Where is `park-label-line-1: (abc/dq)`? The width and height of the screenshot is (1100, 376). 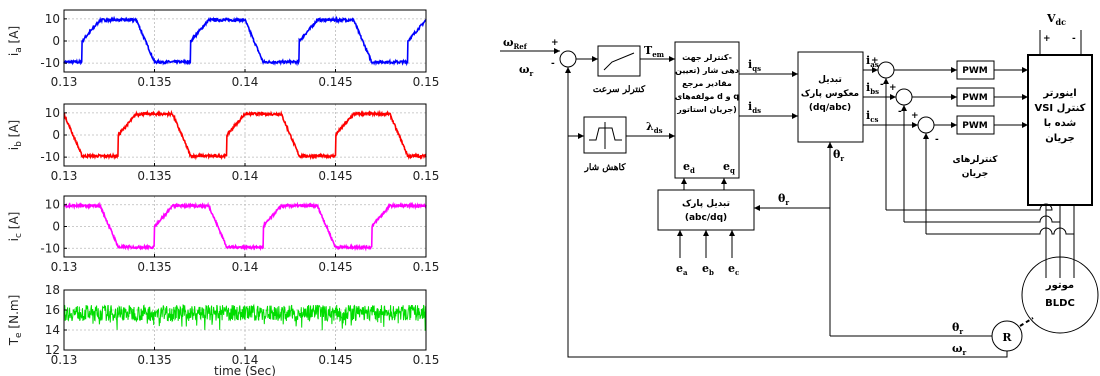 park-label-line-1: (abc/dq) is located at coordinates (706, 218).